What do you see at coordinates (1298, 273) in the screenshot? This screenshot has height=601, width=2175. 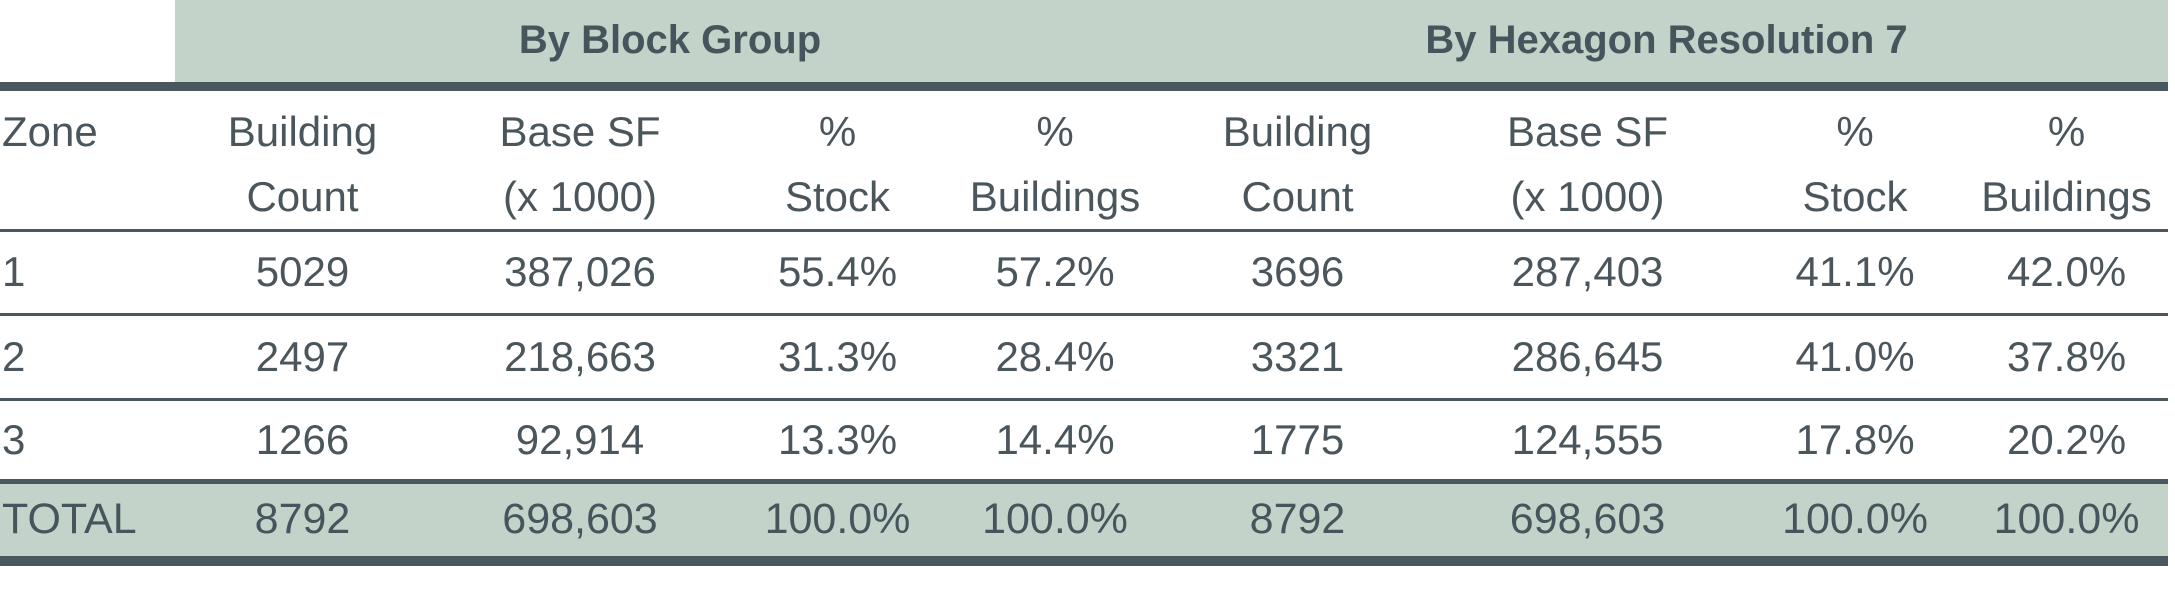 I see `data-cell-building-count-hex: 3696` at bounding box center [1298, 273].